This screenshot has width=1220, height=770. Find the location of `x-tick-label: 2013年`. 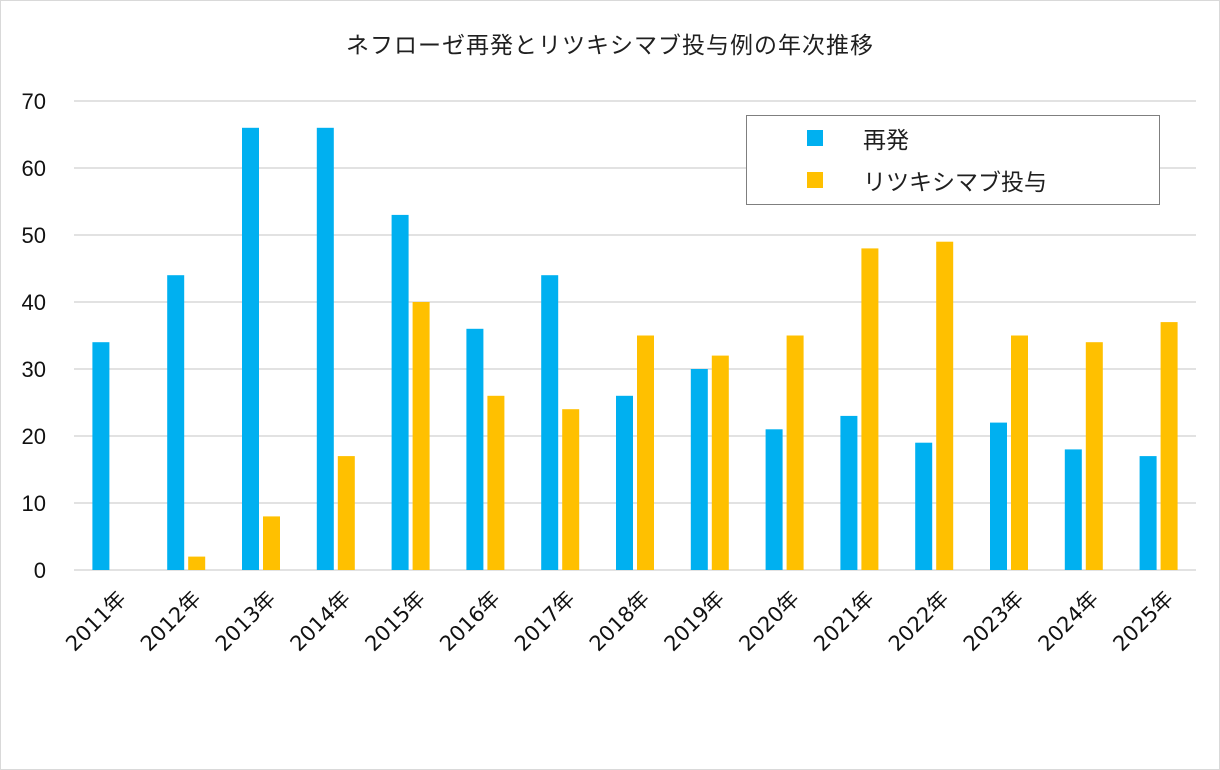

x-tick-label: 2013年 is located at coordinates (246, 621).